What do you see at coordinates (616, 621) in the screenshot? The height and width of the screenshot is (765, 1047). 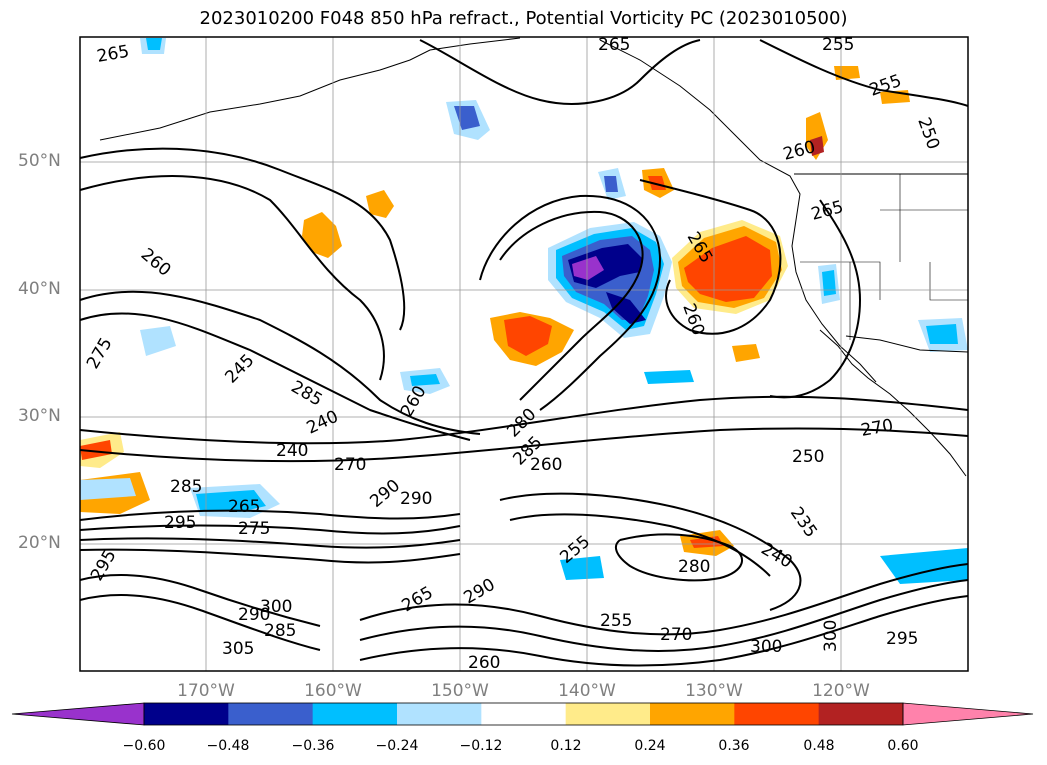 I see `contour-label: 255` at bounding box center [616, 621].